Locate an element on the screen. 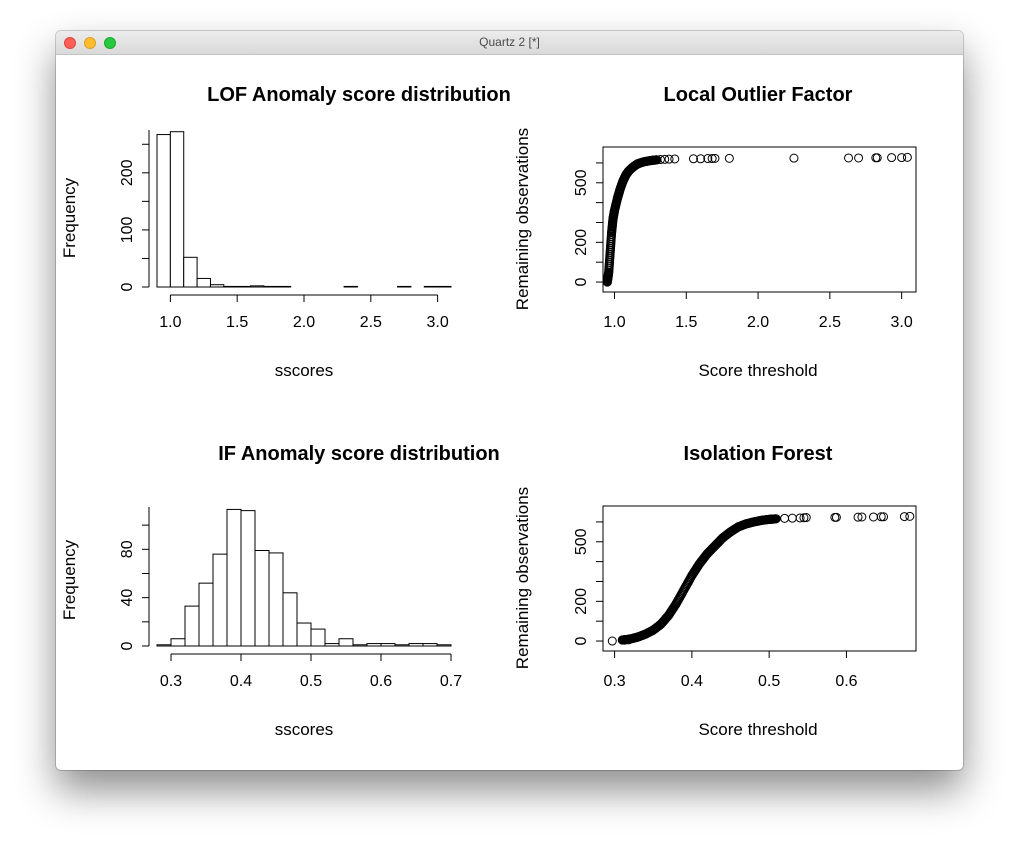 The height and width of the screenshot is (851, 1019). chart-title: LOF Anomaly score distribution is located at coordinates (359, 95).